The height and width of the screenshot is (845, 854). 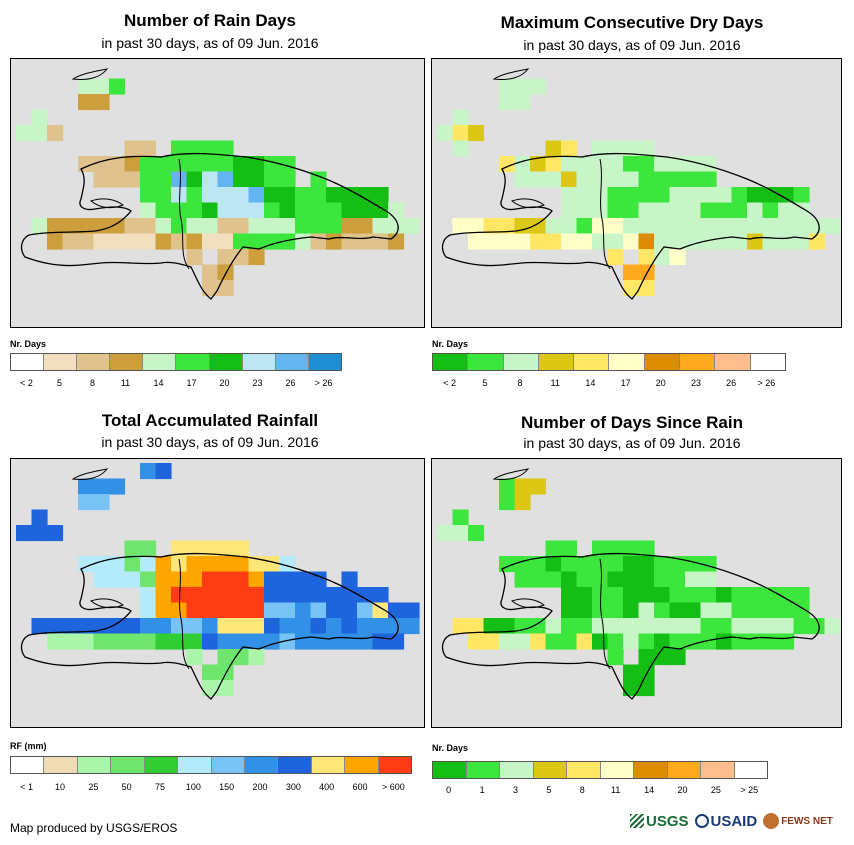 I want to click on credit-text: Map produced by USGS/EROS, so click(x=94, y=828).